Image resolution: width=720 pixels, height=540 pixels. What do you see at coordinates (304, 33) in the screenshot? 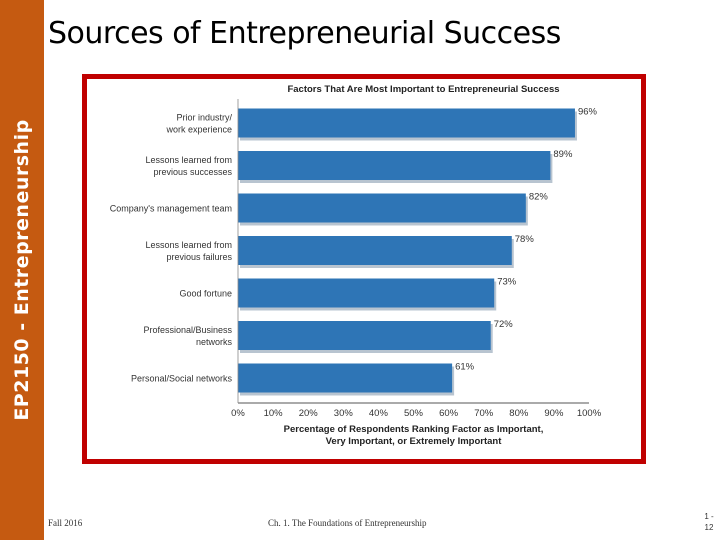
I see `slide-title: Sources of Entrepreneurial Success` at bounding box center [304, 33].